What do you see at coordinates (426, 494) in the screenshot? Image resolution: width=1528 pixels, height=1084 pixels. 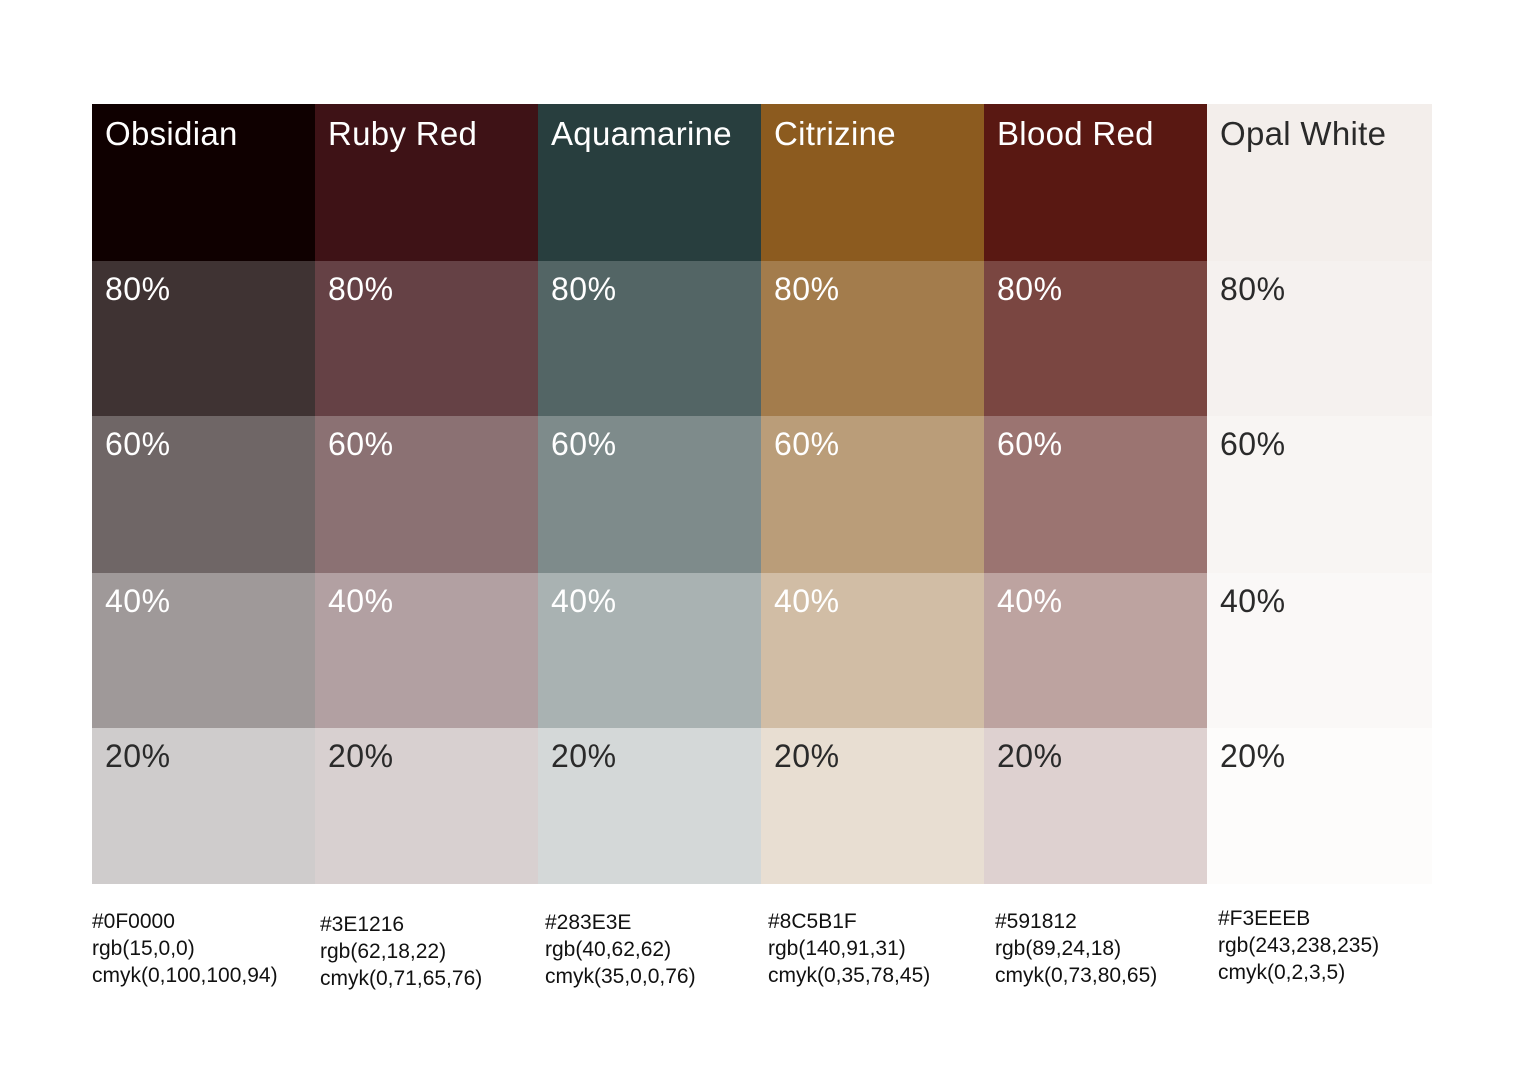 I see `tint-swatch-ruby-red-60: 60%` at bounding box center [426, 494].